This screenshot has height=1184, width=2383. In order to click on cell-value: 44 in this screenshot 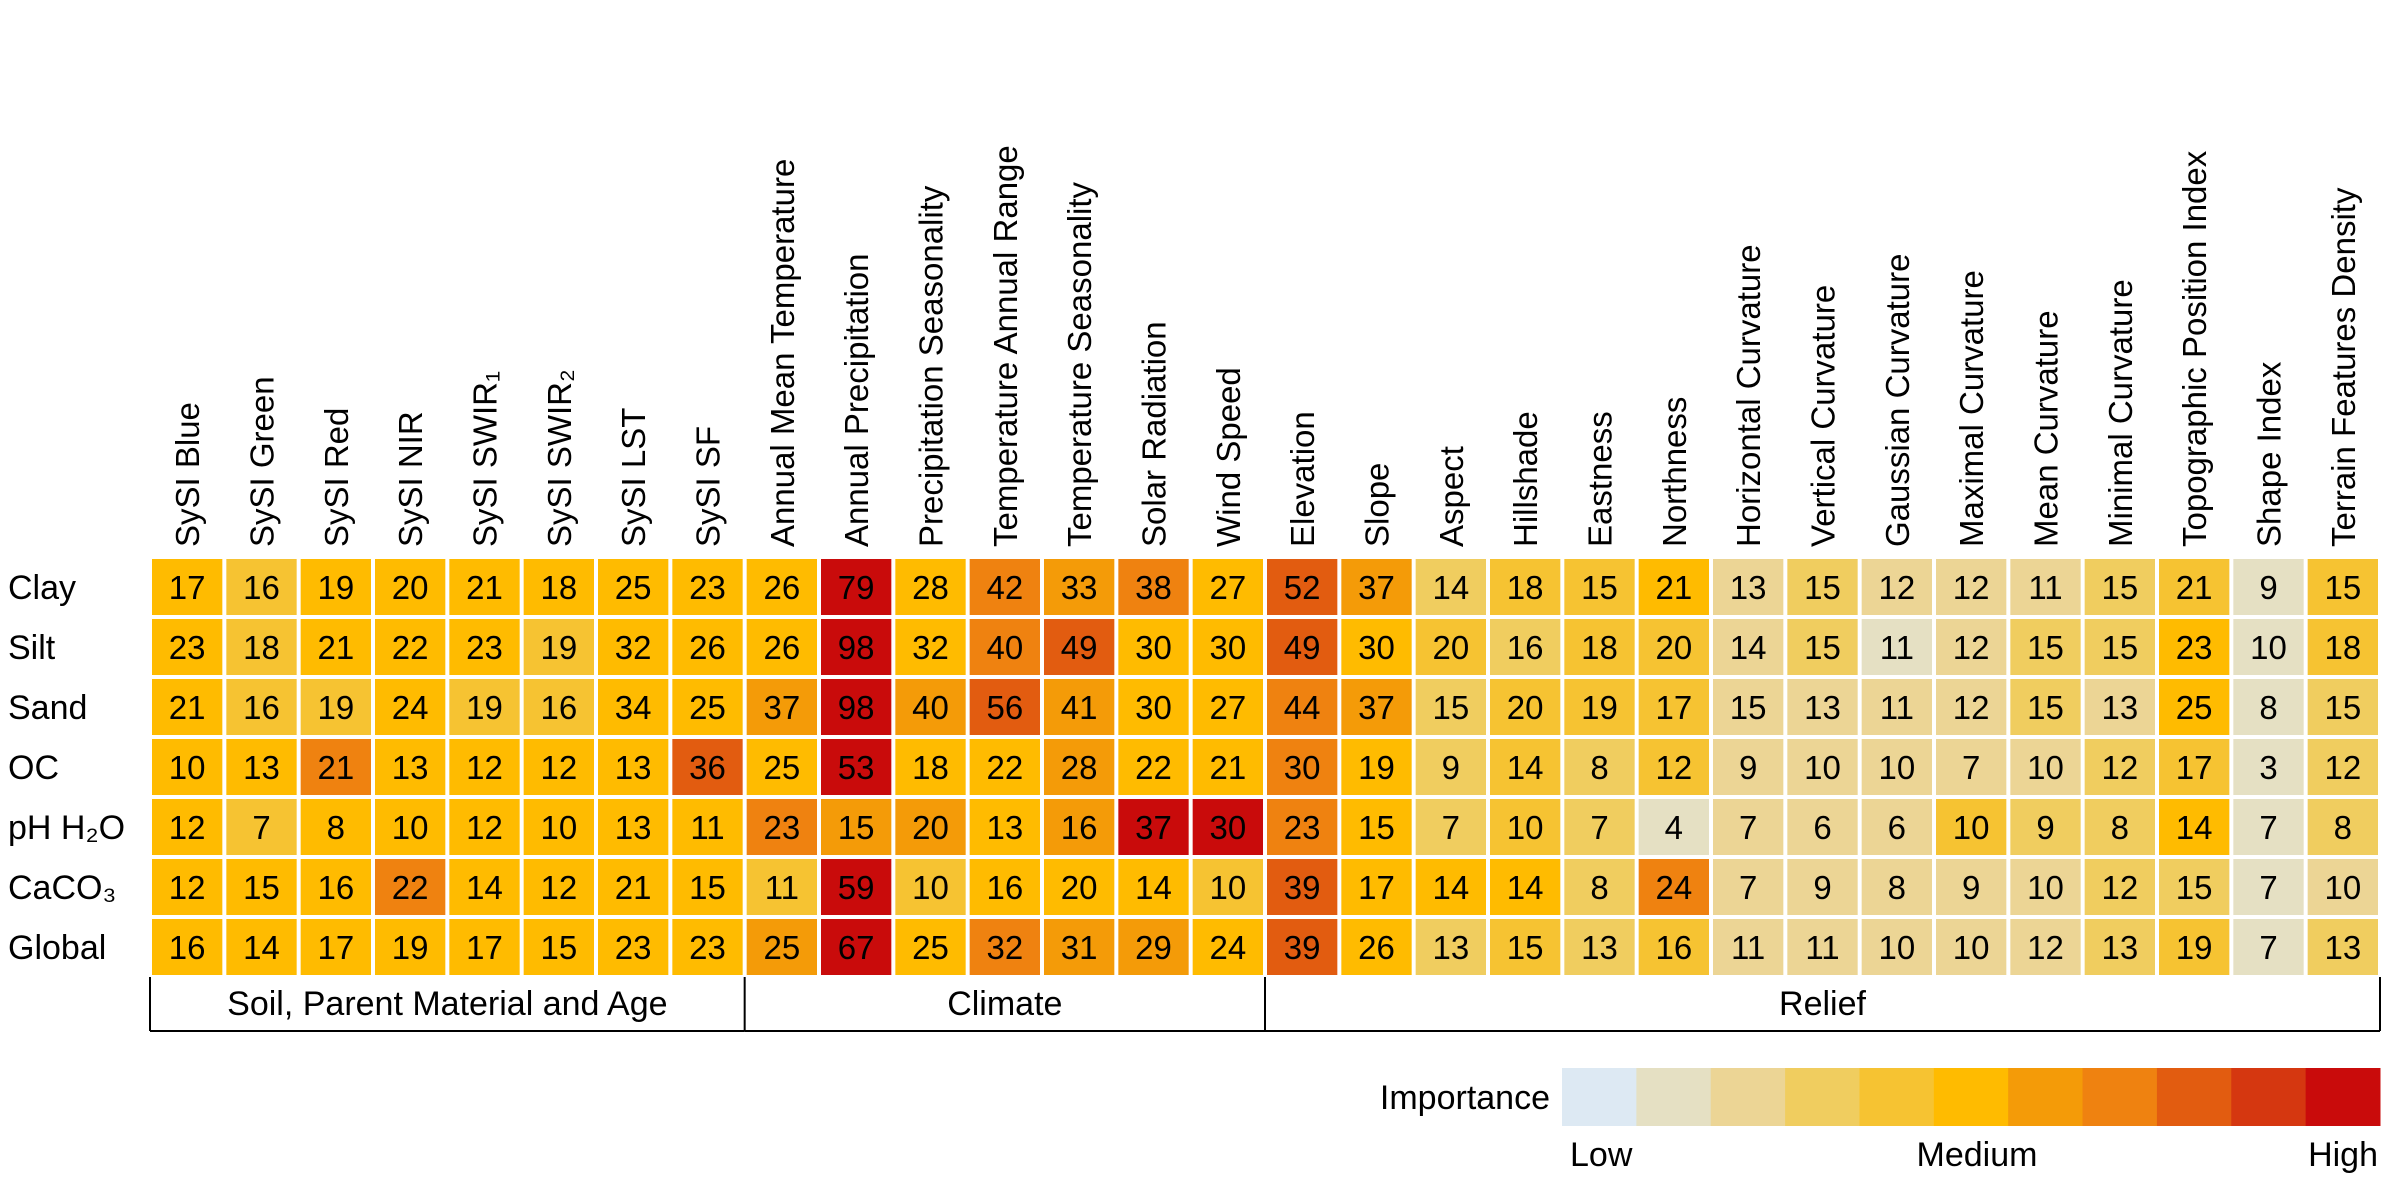, I will do `click(1302, 707)`.